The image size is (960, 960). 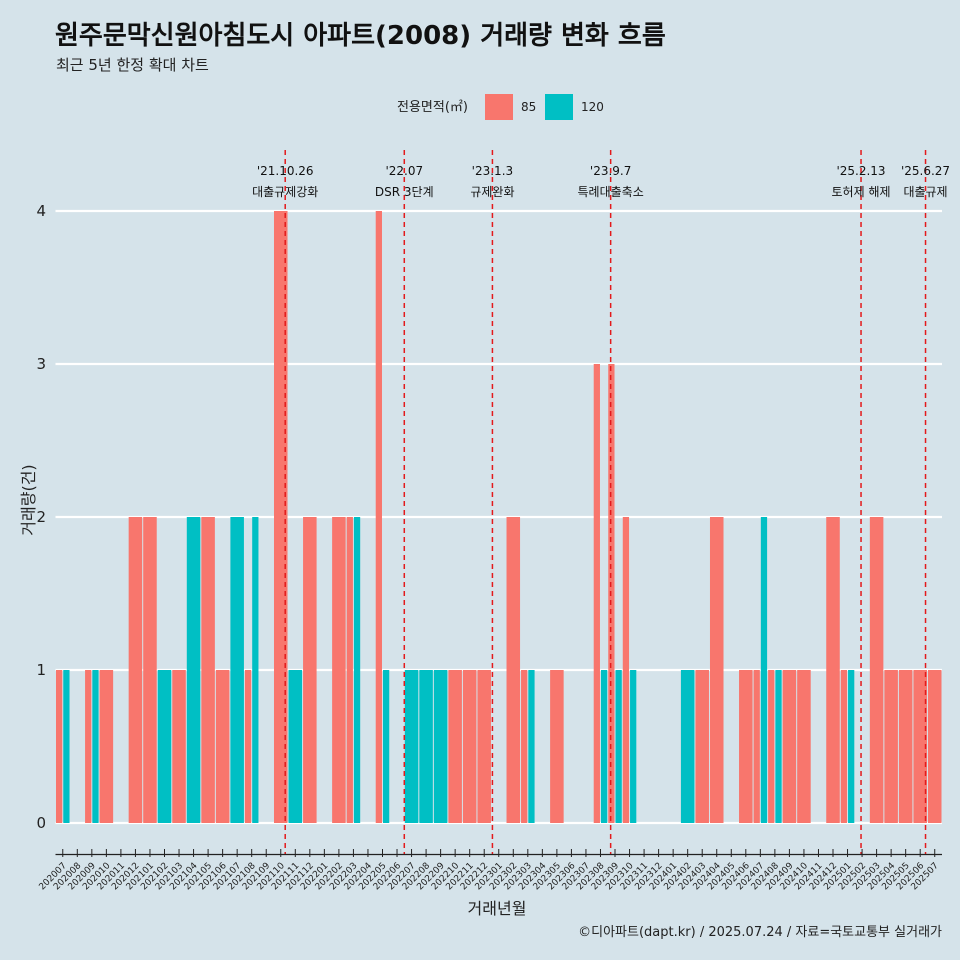 What do you see at coordinates (925, 171) in the screenshot?
I see `event-date-5: '25.6.27` at bounding box center [925, 171].